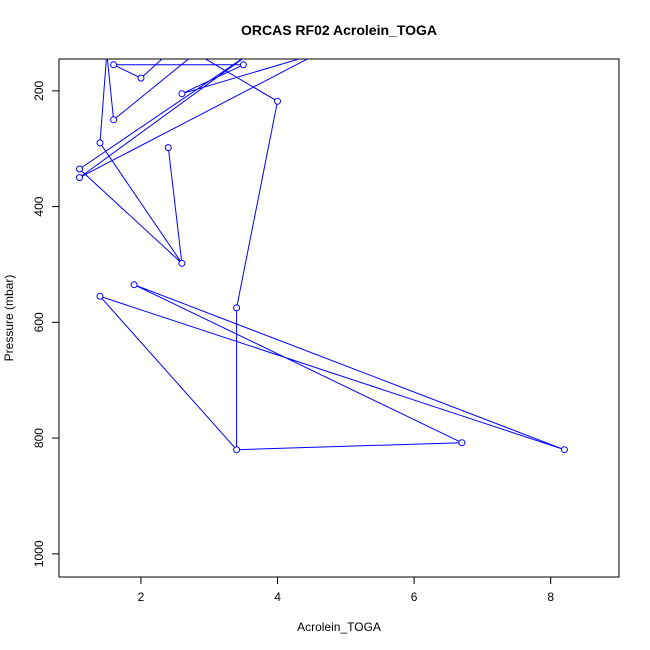 Image resolution: width=650 pixels, height=650 pixels. I want to click on x-axis: 2 4 6 8, so click(346, 590).